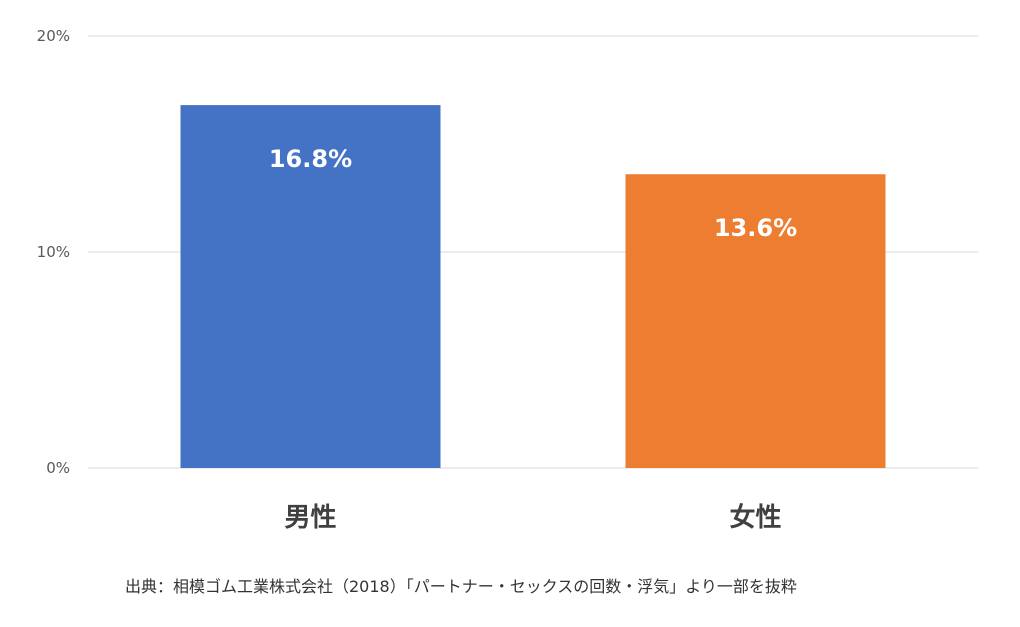  Describe the element at coordinates (533, 193) in the screenshot. I see `data-labels: 16.8% 13.6%` at that location.